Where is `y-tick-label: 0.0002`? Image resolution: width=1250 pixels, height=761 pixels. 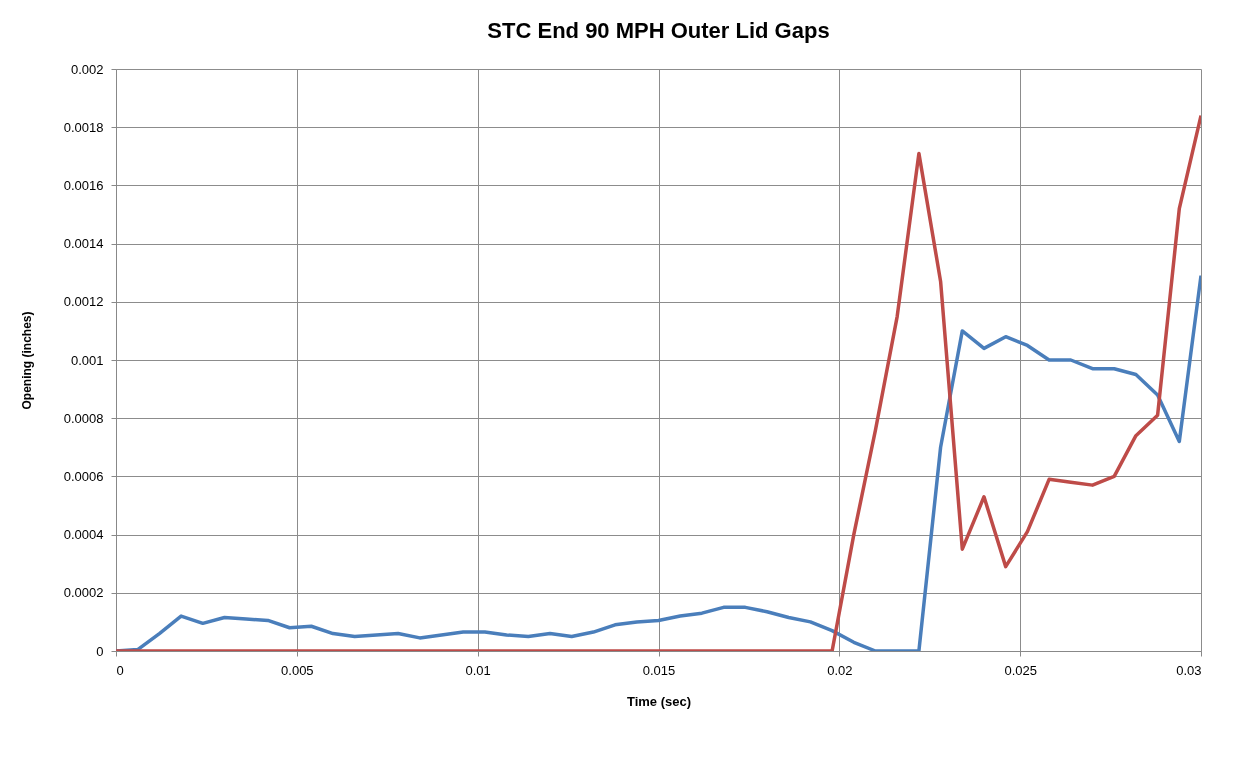 y-tick-label: 0.0002 is located at coordinates (83, 593).